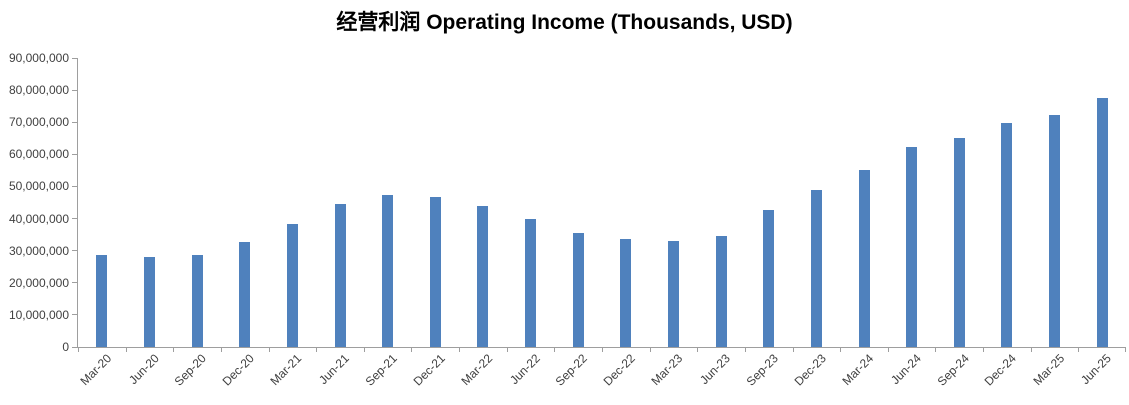 Image resolution: width=1129 pixels, height=405 pixels. Describe the element at coordinates (564, 22) in the screenshot. I see `chart-title: 经营利润 Operating Income (Thousands, USD)` at that location.